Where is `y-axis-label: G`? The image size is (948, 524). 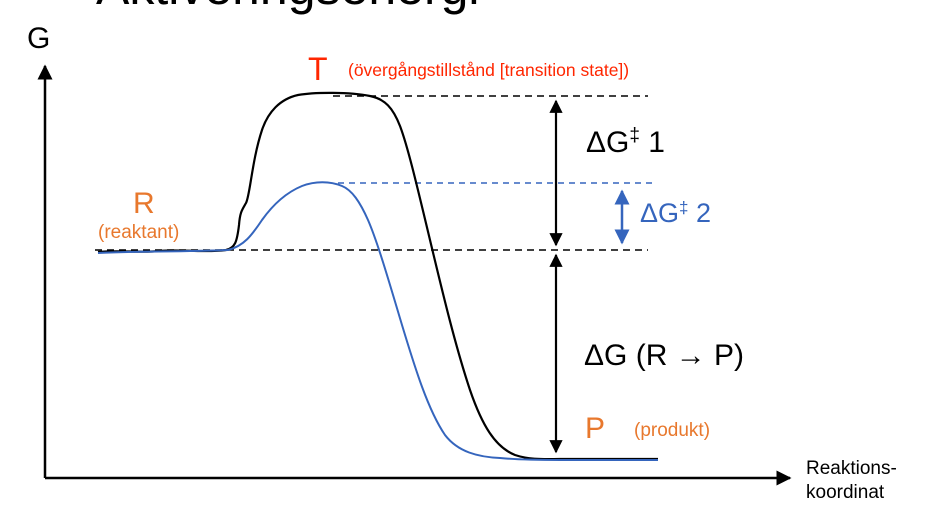 y-axis-label: G is located at coordinates (38, 38).